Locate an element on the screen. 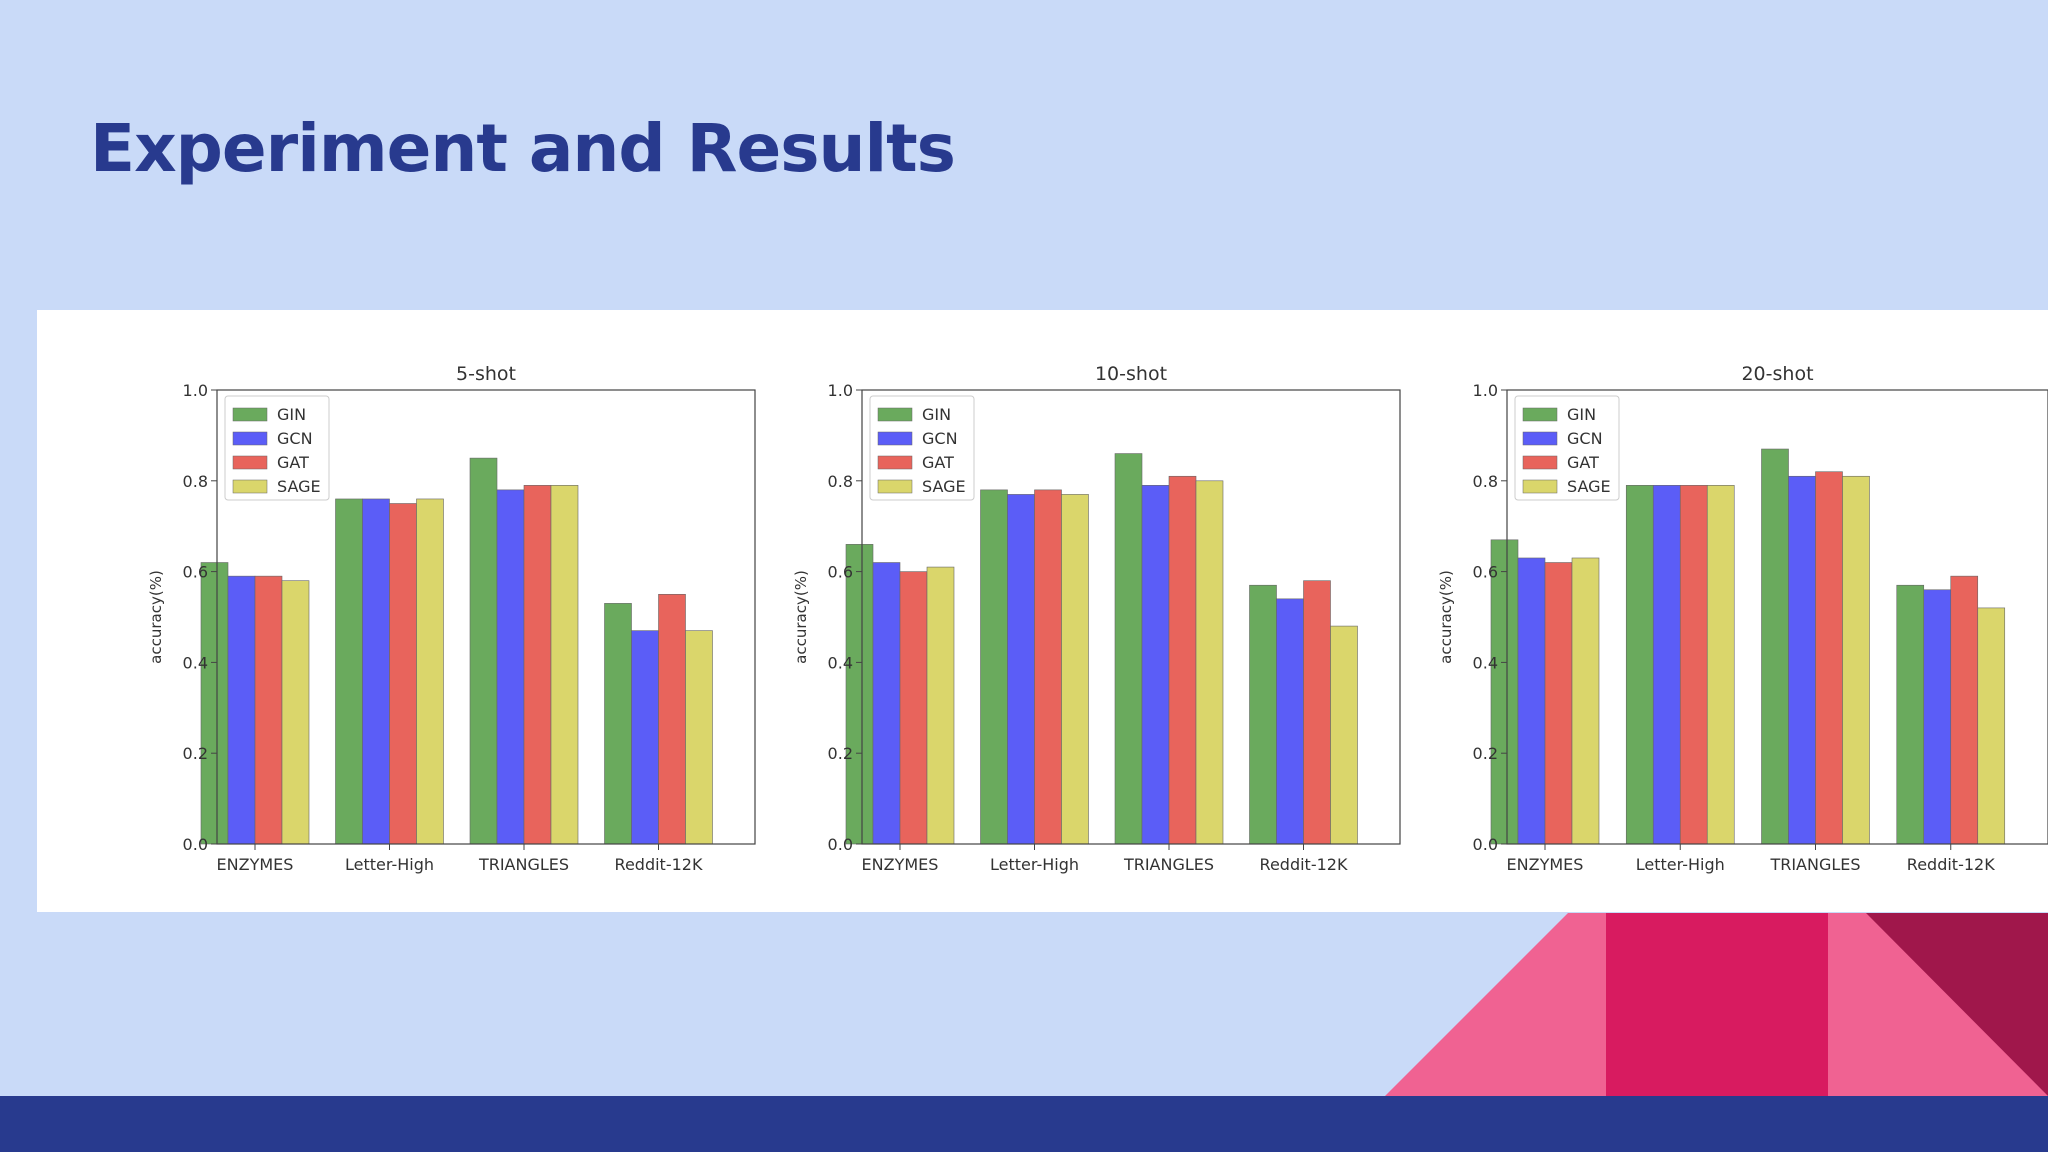 Image resolution: width=2048 pixels, height=1152 pixels. deco-pink-triangle is located at coordinates (1495, 1004).